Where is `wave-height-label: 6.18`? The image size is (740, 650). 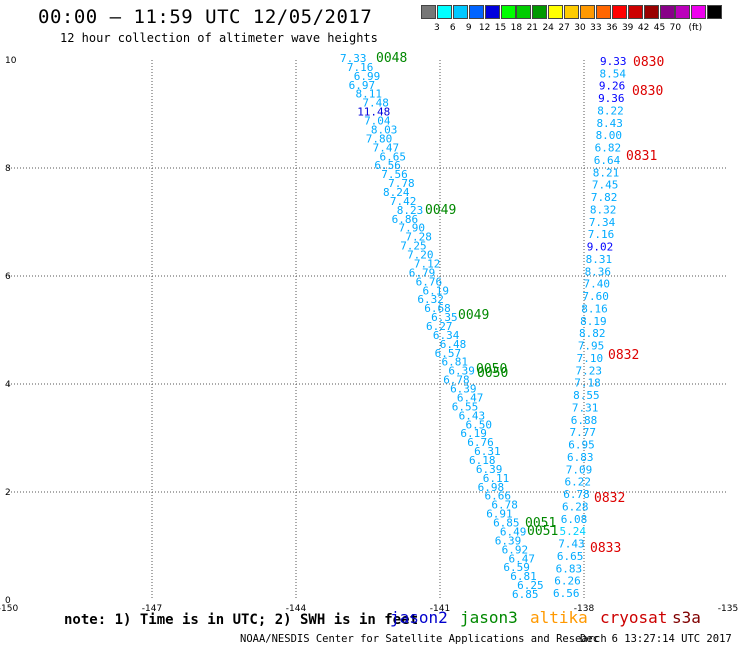
wave-height-label: 6.18 is located at coordinates (482, 460).